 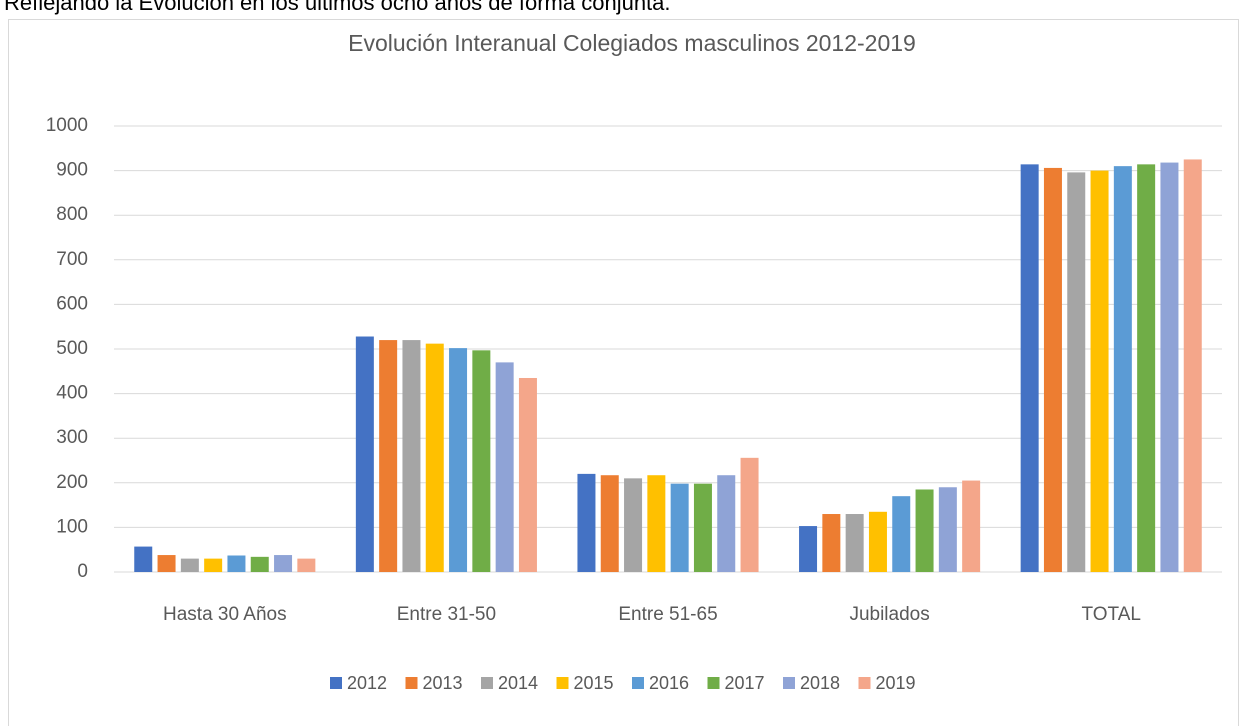 What do you see at coordinates (67, 125) in the screenshot?
I see `y-tick-label: 1000` at bounding box center [67, 125].